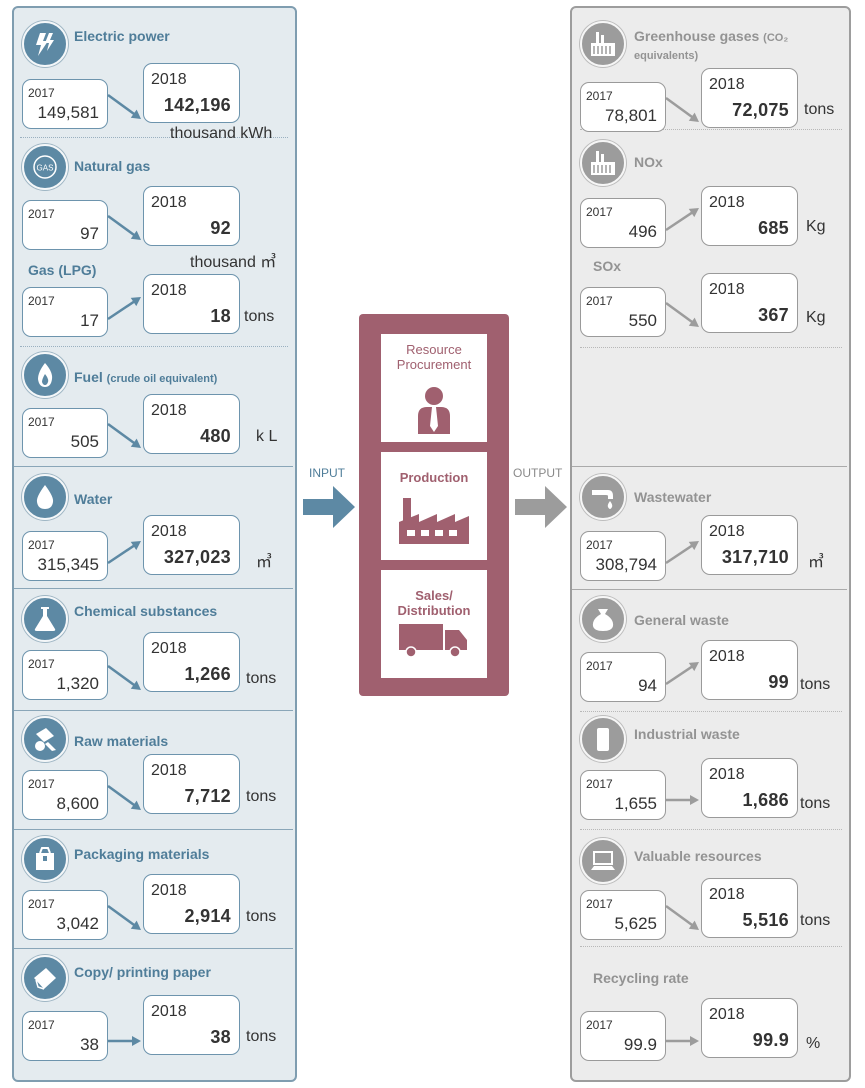 This screenshot has width=865, height=1088. What do you see at coordinates (267, 436) in the screenshot?
I see `unit-label: k L` at bounding box center [267, 436].